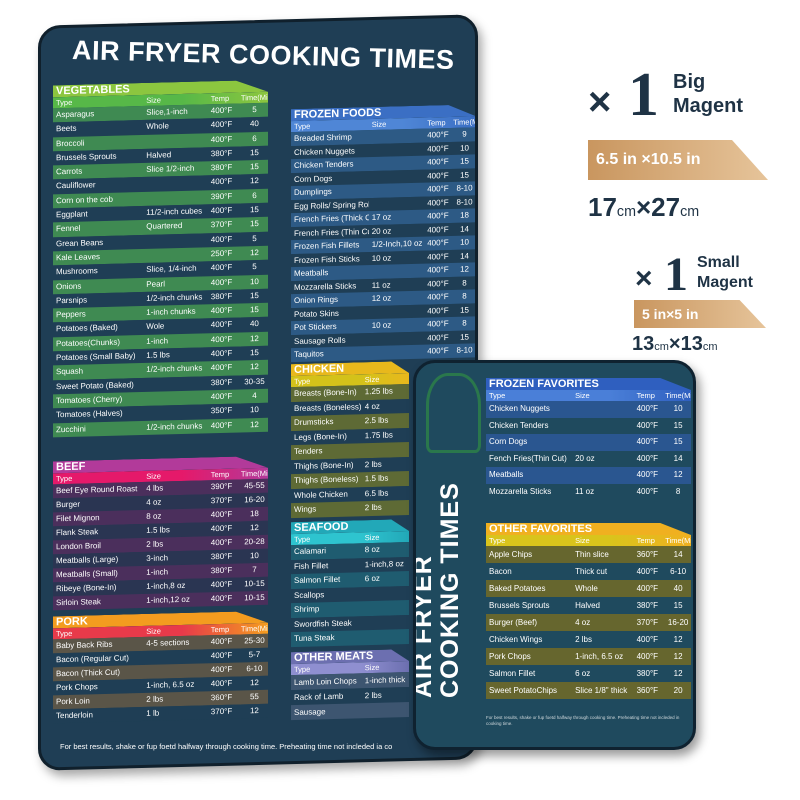 This screenshot has width=800, height=800. What do you see at coordinates (372, 549) in the screenshot?
I see `table-cell: 8 oz` at bounding box center [372, 549].